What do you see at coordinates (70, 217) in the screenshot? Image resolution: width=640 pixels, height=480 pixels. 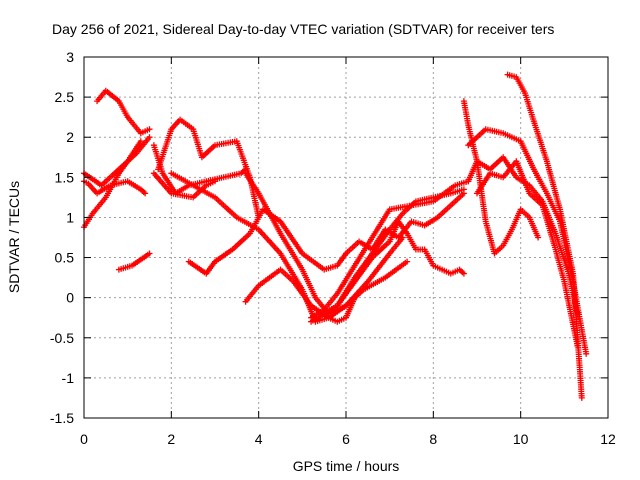 I see `y-tick-label: 1` at bounding box center [70, 217].